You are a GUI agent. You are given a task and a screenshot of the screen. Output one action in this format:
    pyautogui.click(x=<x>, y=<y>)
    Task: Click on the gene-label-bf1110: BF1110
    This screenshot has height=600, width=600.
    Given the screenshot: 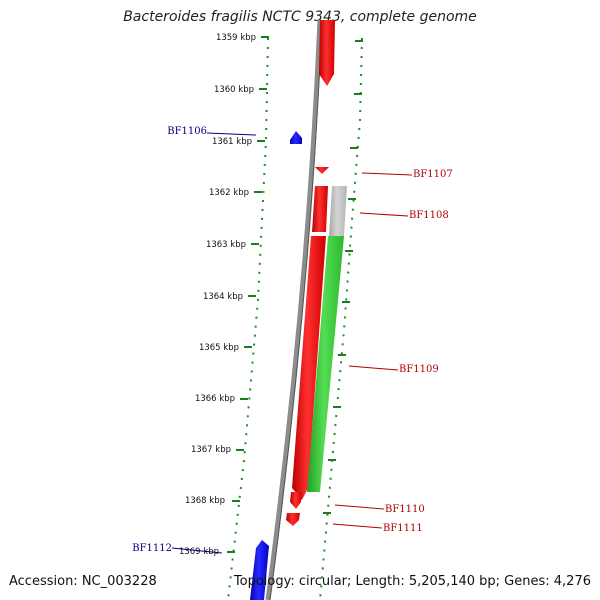 What is the action you would take?
    pyautogui.click(x=405, y=509)
    